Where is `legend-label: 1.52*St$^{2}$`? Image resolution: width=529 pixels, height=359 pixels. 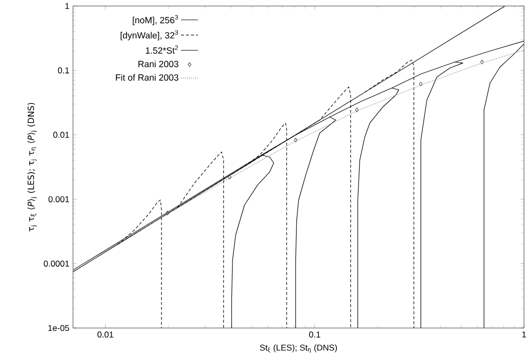
legend-label: 1.52*St$^{2}$ is located at coordinates (162, 49).